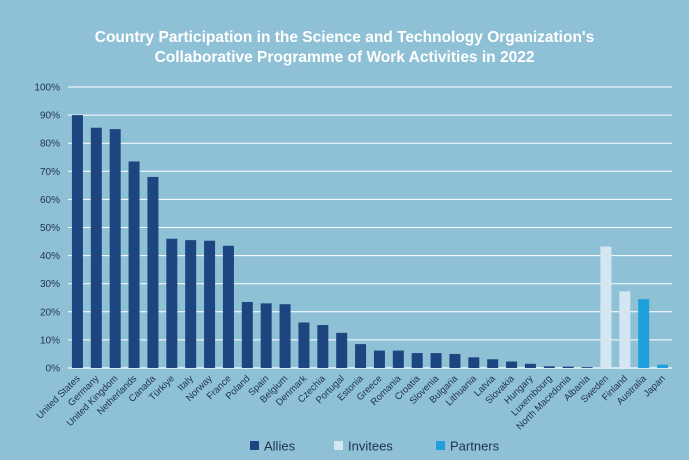  Describe the element at coordinates (663, 366) in the screenshot. I see `bar-japan` at that location.